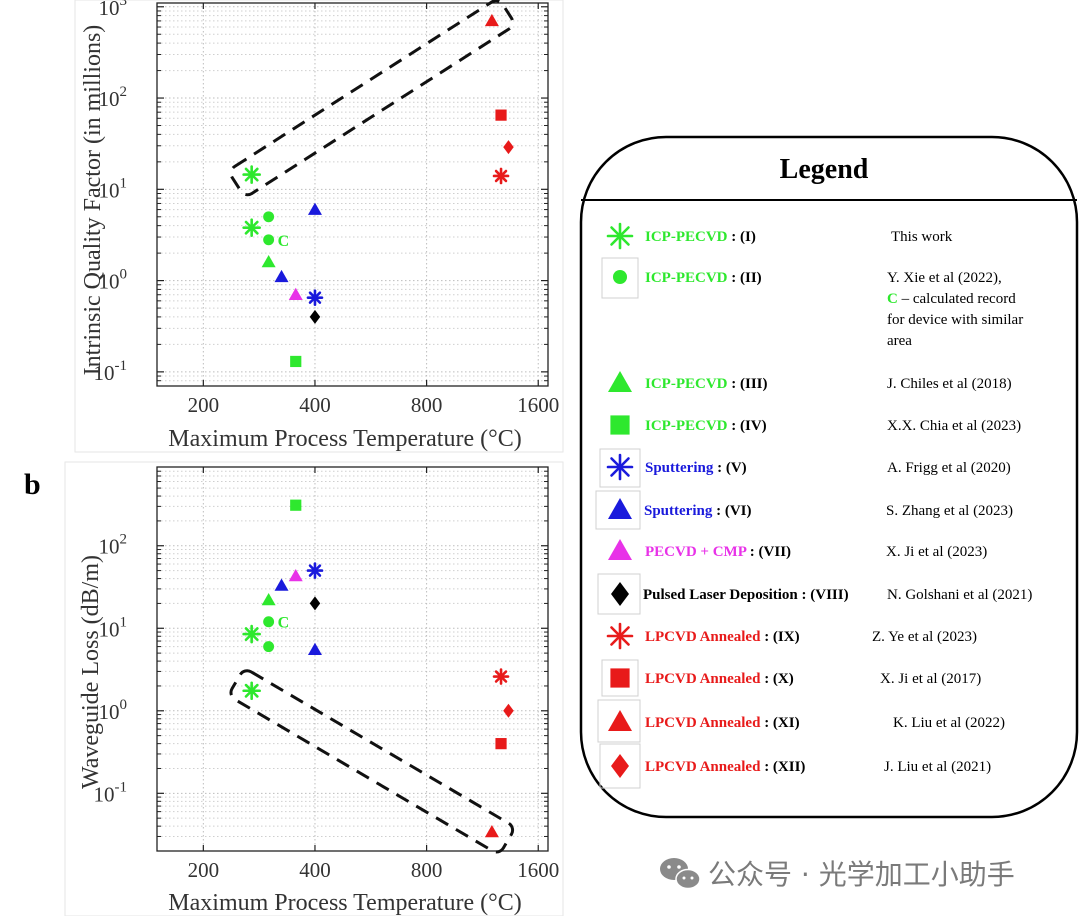  Describe the element at coordinates (779, 236) in the screenshot. I see `legend-entry-I: ICP-PECVD : (I) This work` at that location.